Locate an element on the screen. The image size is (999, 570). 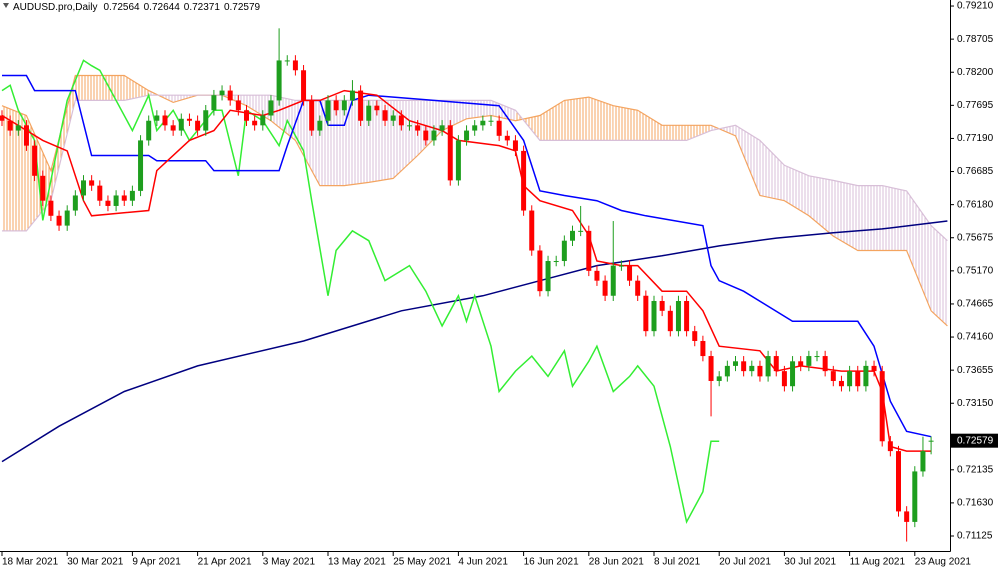
x-tick-label: 21 Apr 2021 is located at coordinates (225, 562).